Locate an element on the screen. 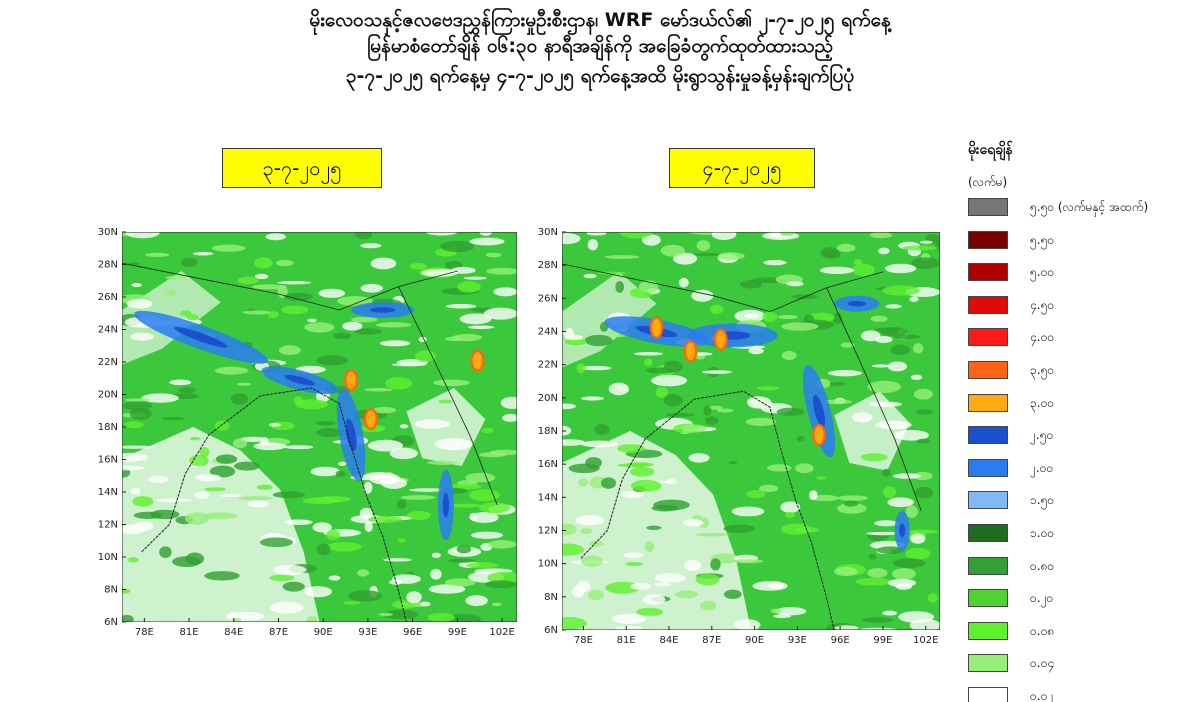 Image resolution: width=1200 pixels, height=702 pixels. lon-label: 99E is located at coordinates (457, 632).